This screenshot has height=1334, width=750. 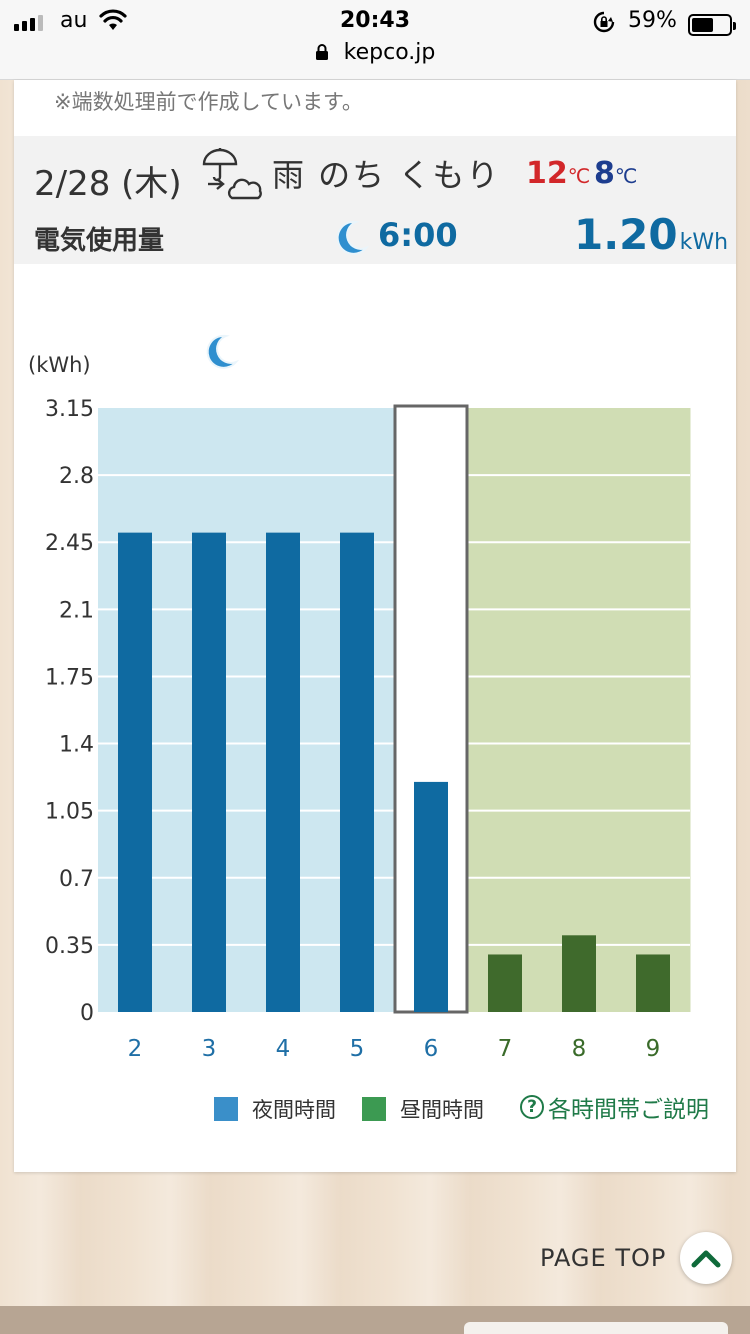 What do you see at coordinates (76, 476) in the screenshot?
I see `y-tick-label: 2.8` at bounding box center [76, 476].